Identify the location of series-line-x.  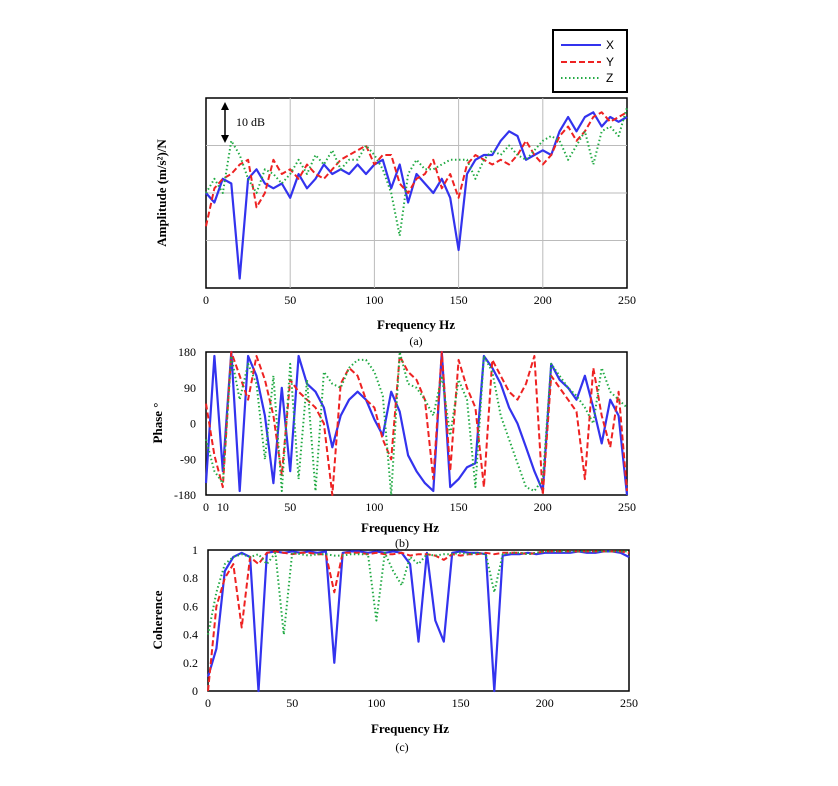
(416, 423).